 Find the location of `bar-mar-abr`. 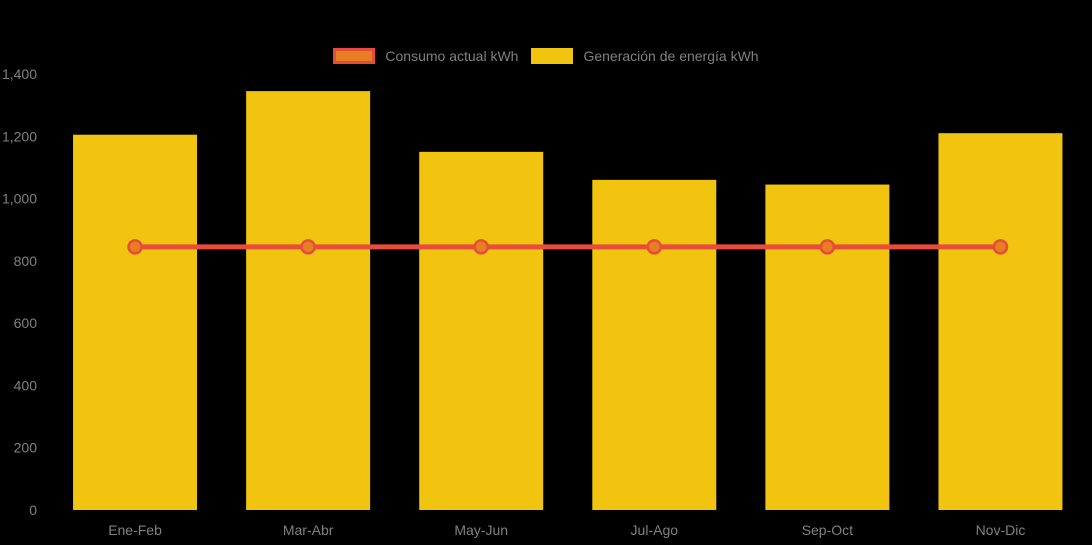

bar-mar-abr is located at coordinates (308, 300).